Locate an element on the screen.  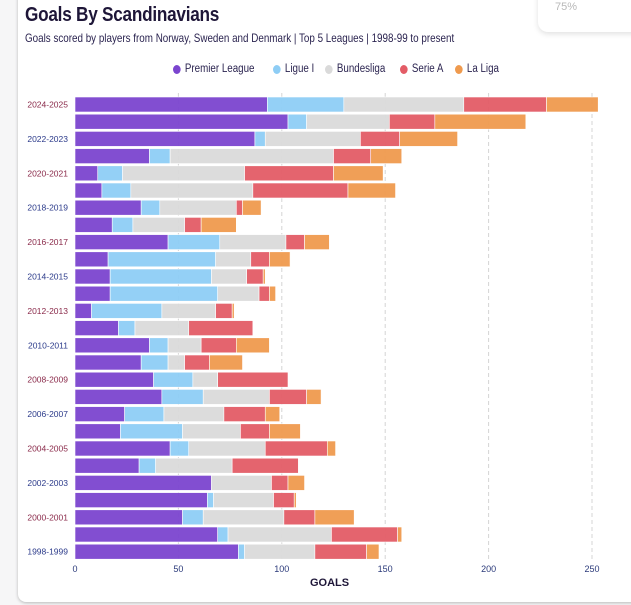
legend-item-ligue-i: Ligue I is located at coordinates (293, 69).